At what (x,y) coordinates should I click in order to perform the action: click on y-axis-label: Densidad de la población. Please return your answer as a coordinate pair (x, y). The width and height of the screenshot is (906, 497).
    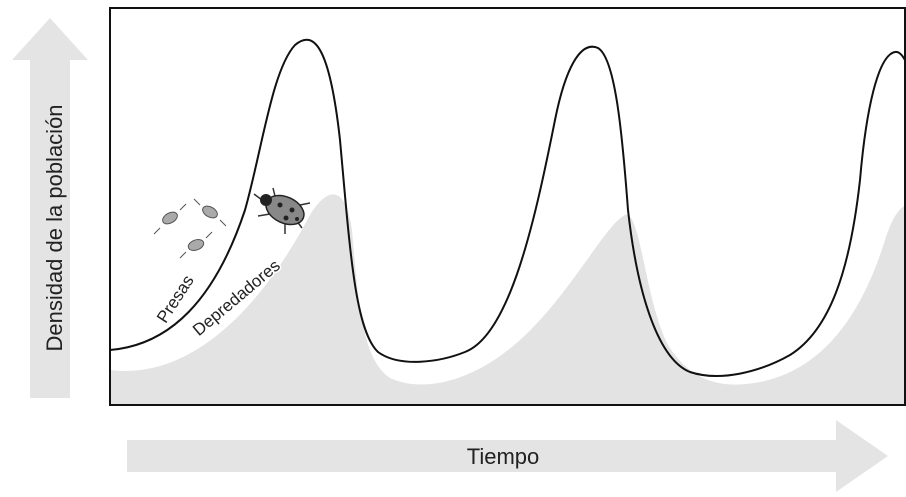
    Looking at the image, I should click on (54, 227).